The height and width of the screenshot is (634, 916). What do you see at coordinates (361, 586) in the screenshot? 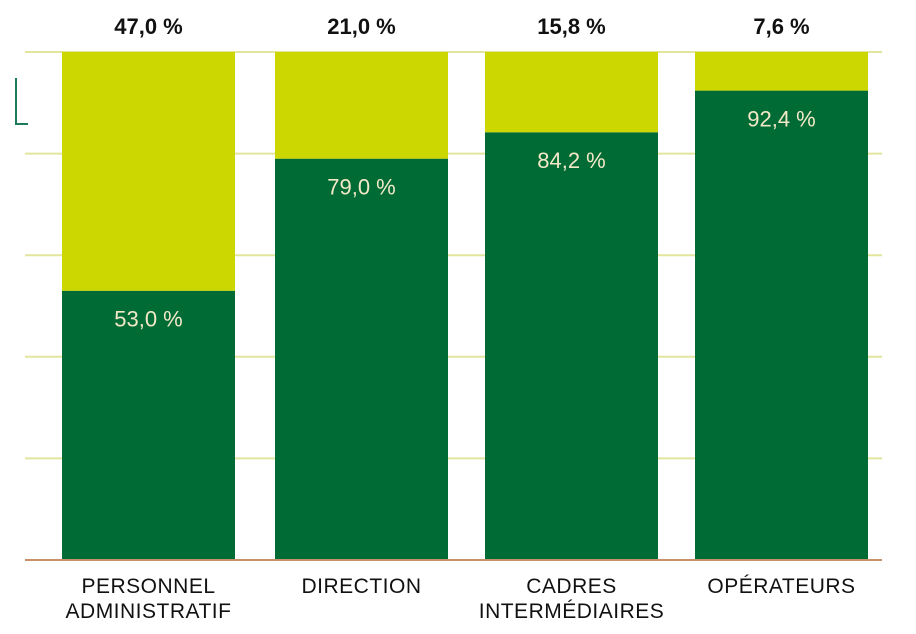
I see `x-tick-label: DIRECTION` at bounding box center [361, 586].